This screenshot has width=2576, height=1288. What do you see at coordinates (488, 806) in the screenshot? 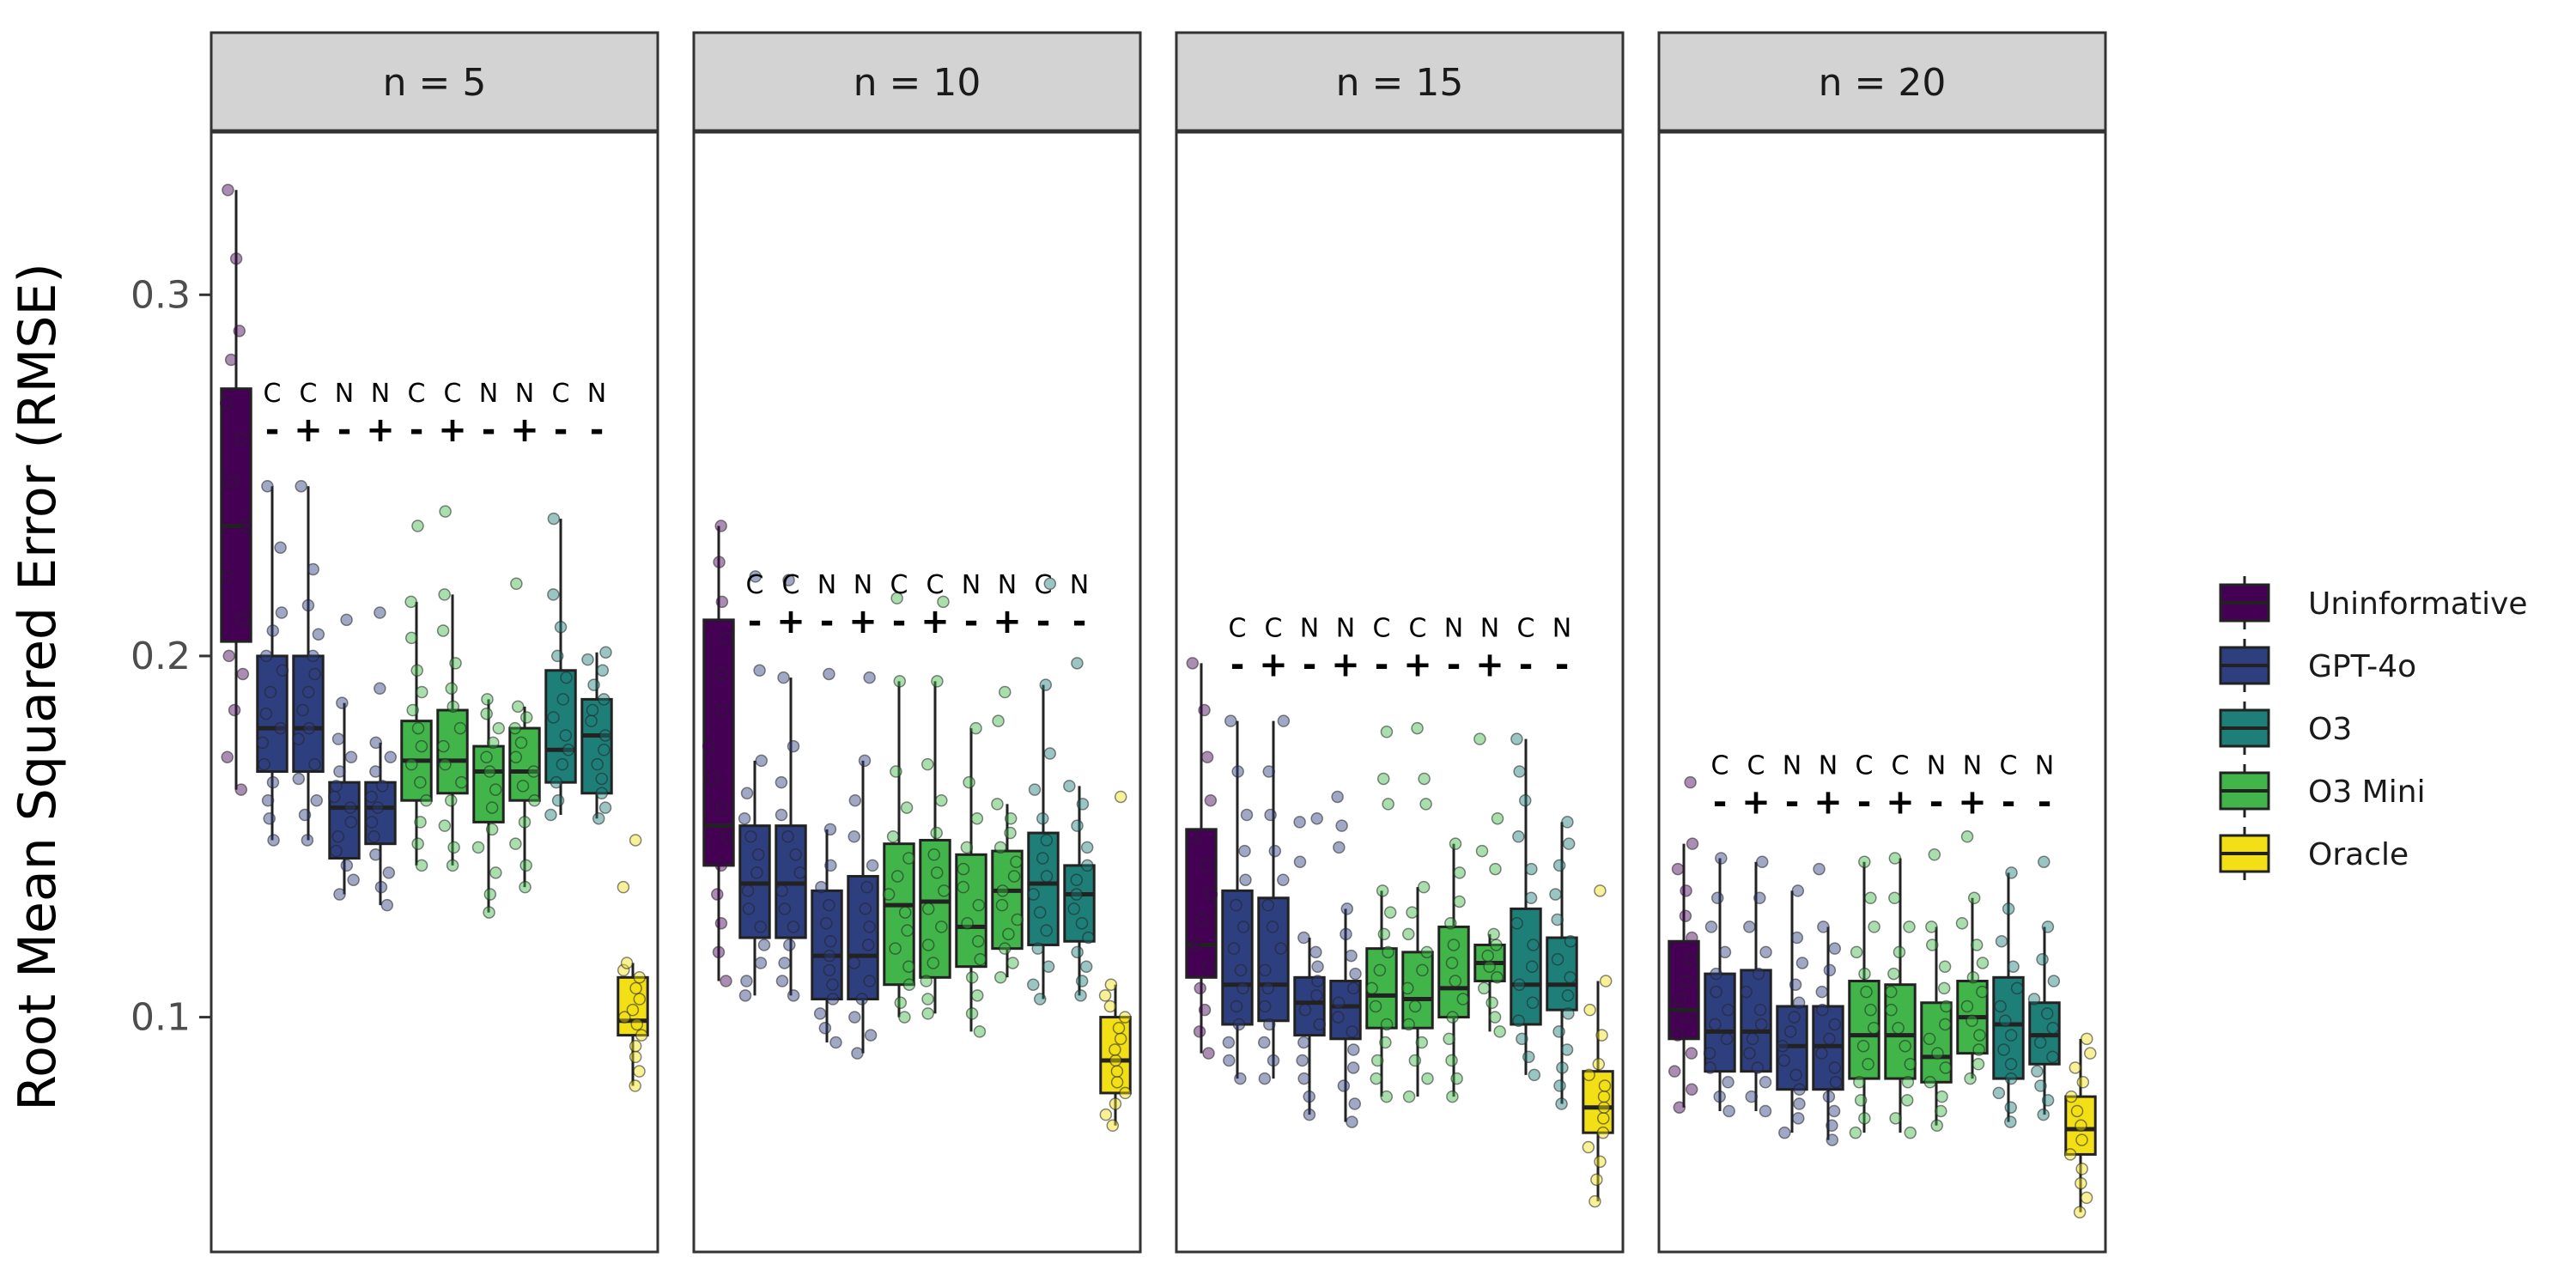
I see `box-o3-mini` at bounding box center [488, 806].